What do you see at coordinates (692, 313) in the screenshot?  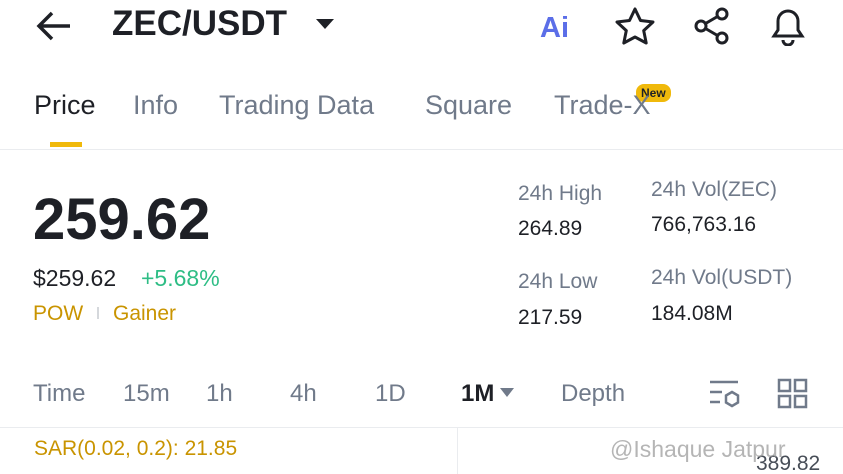 I see `stat-value: 184.08M` at bounding box center [692, 313].